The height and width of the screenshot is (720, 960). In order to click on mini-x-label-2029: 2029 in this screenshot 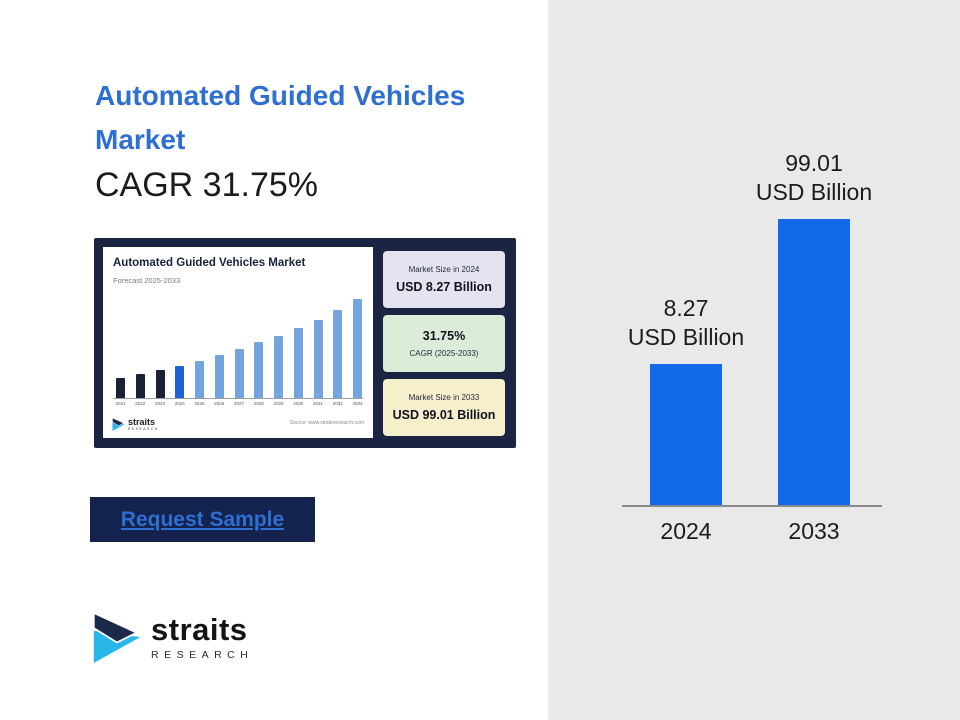, I will do `click(278, 403)`.